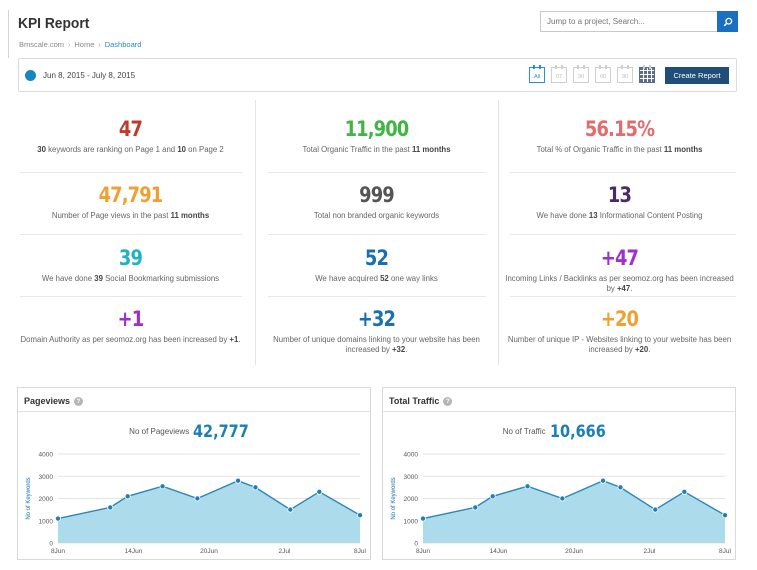  I want to click on kpi-text: We have acquired, so click(348, 278).